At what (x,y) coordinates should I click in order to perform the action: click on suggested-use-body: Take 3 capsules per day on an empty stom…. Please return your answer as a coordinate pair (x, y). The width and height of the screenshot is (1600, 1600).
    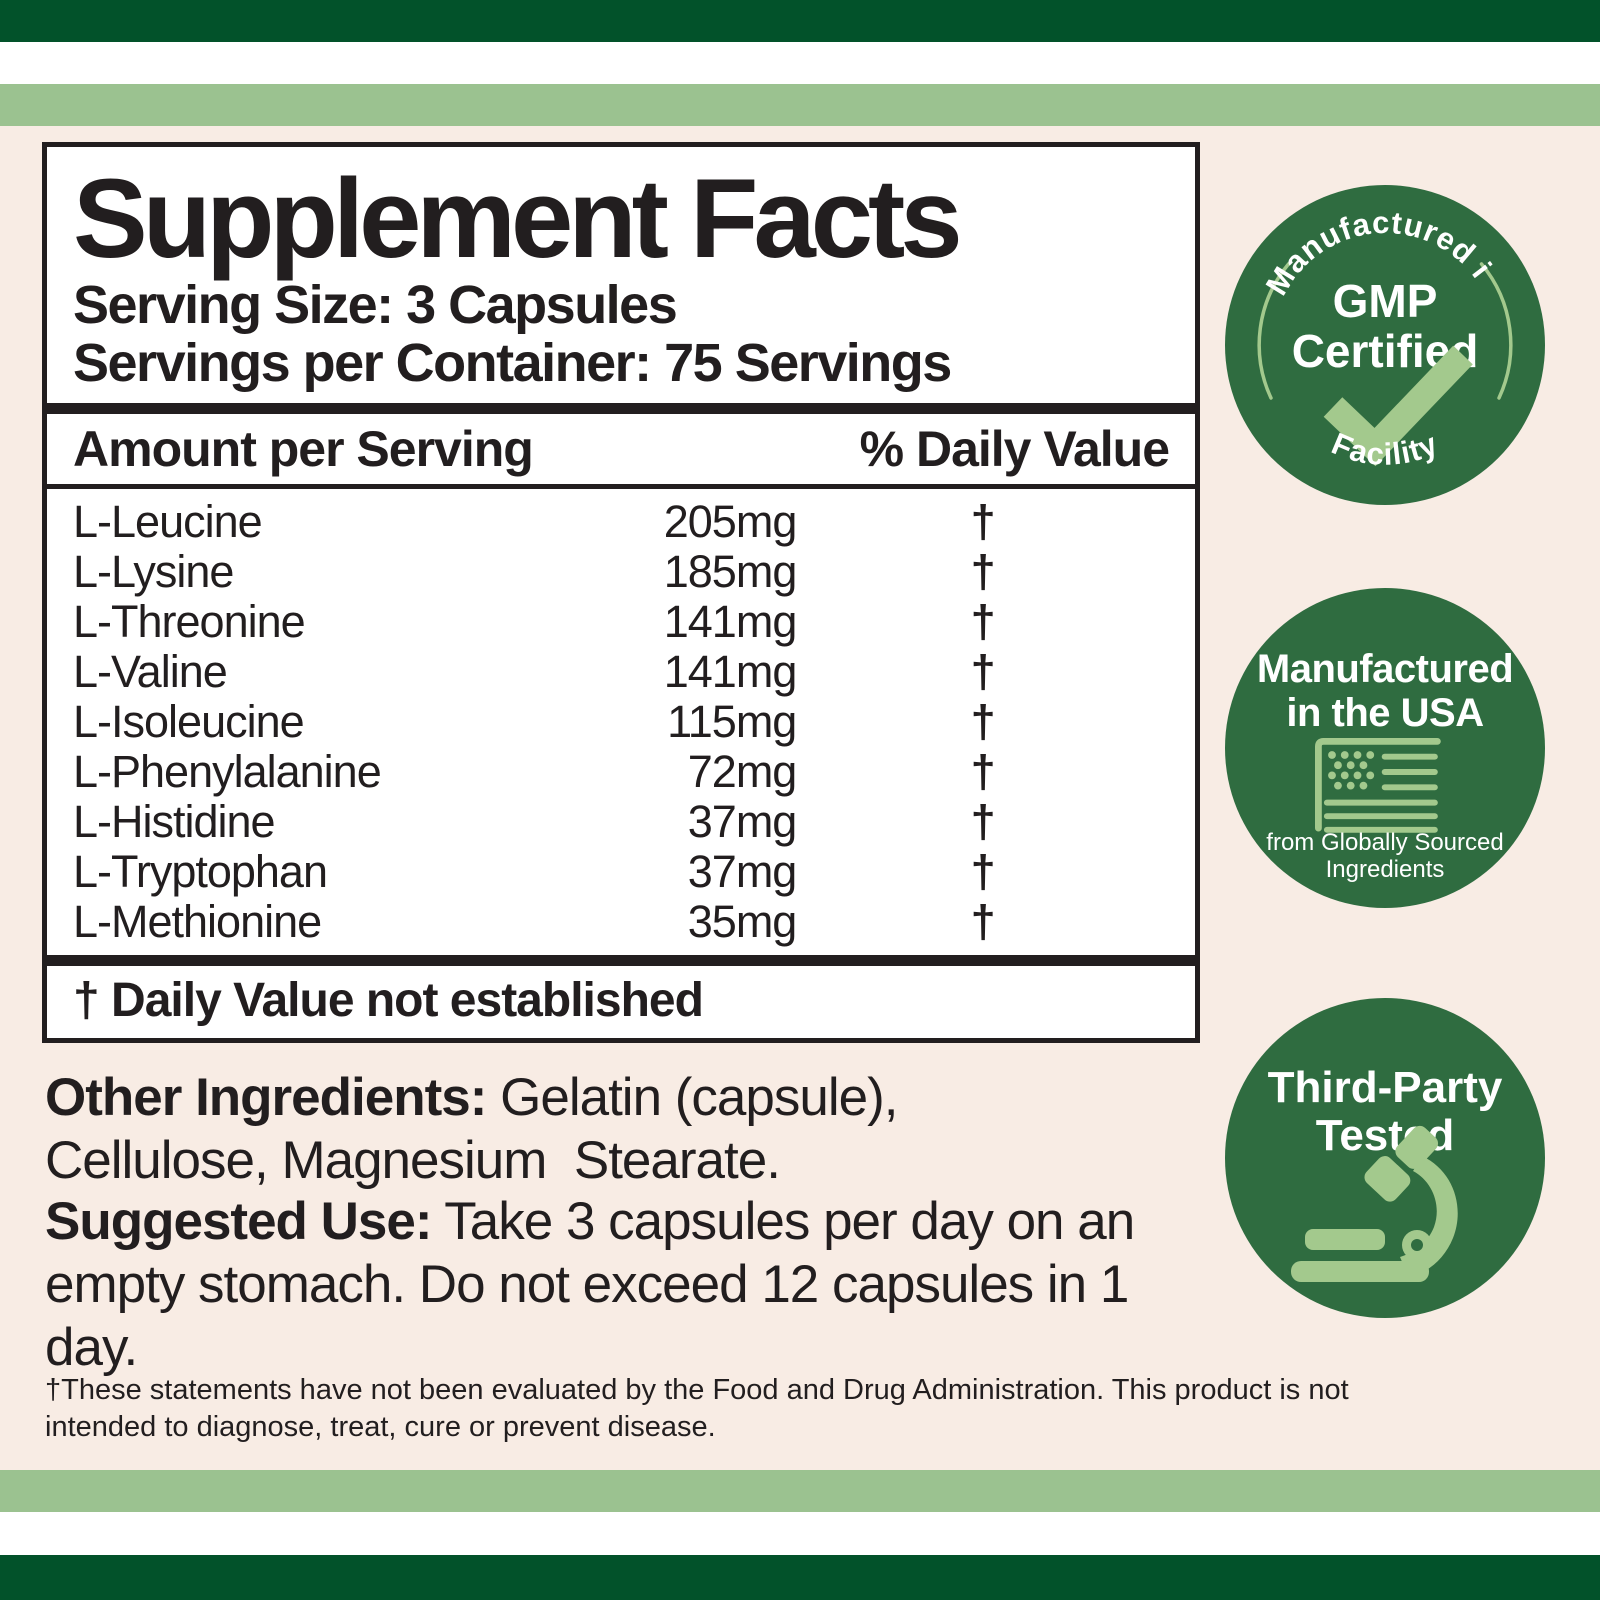
    Looking at the image, I should click on (596, 1284).